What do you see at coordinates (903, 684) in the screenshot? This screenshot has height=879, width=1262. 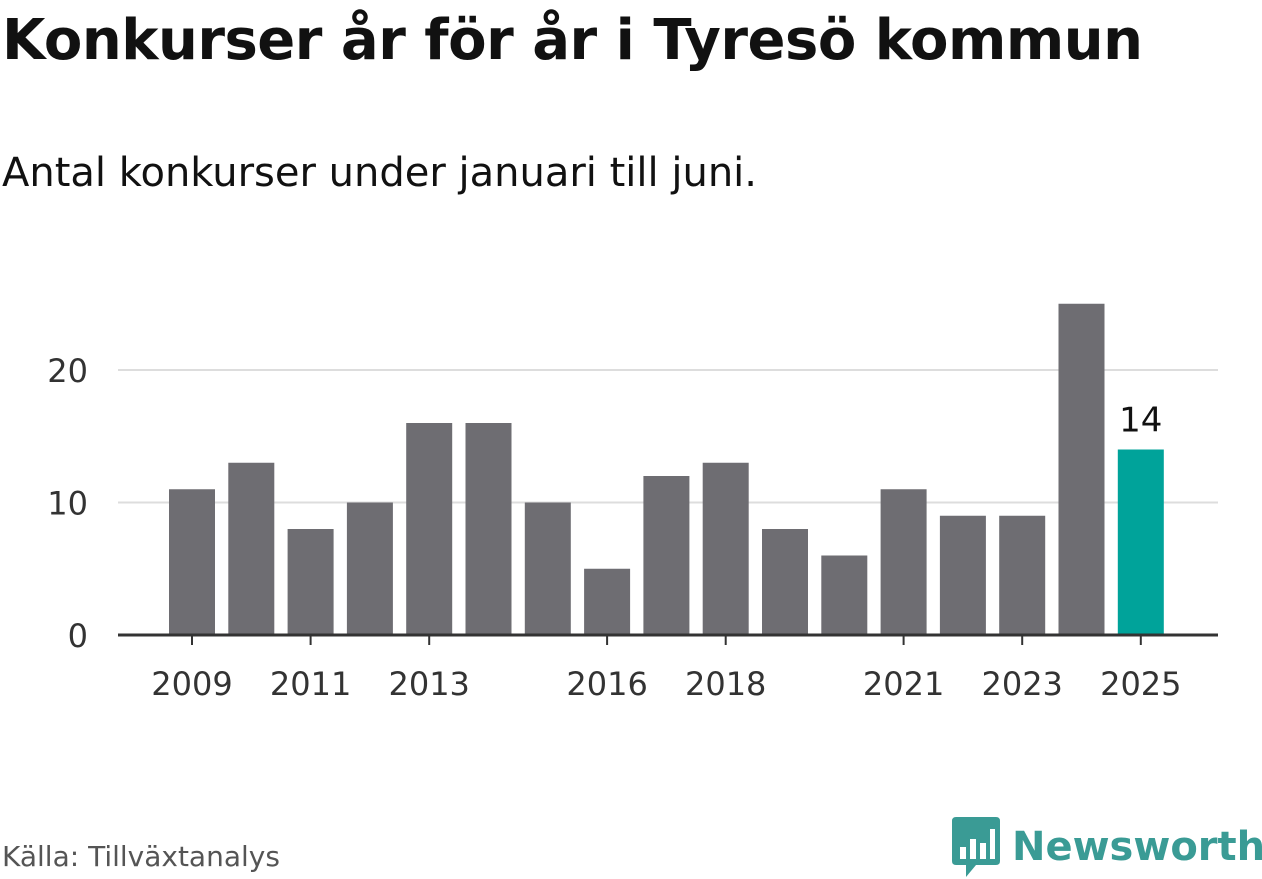 I see `x-tick-label-2021: 2021` at bounding box center [903, 684].